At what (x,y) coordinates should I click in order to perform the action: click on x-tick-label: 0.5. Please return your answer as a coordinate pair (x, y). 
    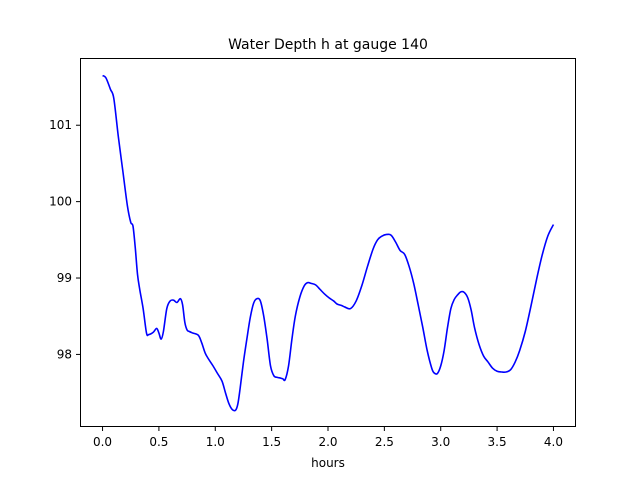
    Looking at the image, I should click on (158, 442).